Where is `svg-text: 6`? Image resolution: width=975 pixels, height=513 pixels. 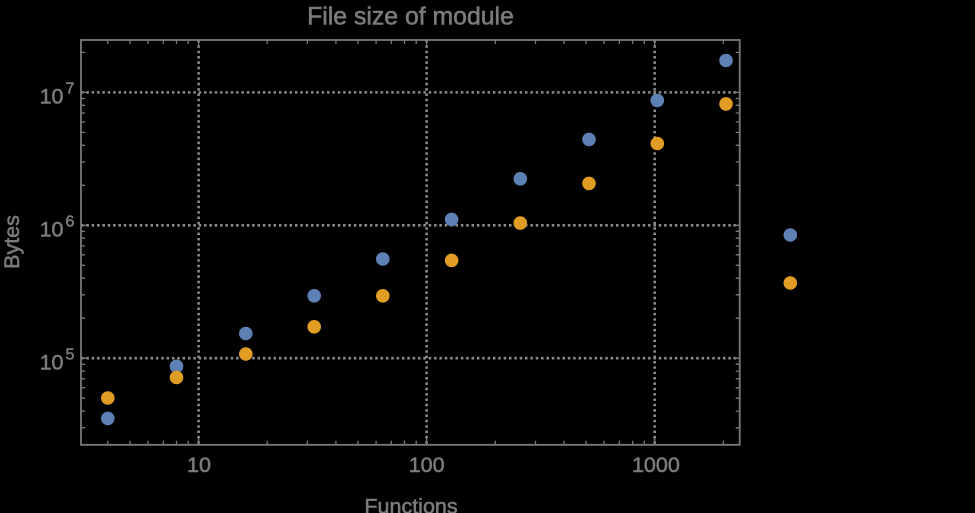
svg-text: 6 is located at coordinates (69, 222).